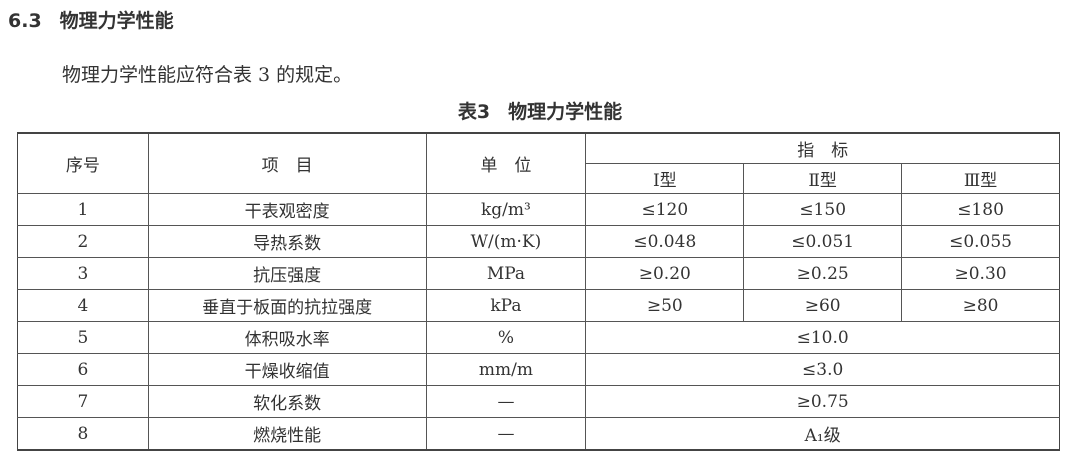 This screenshot has width=1080, height=461. I want to click on table-row: 6 干燥收缩值 mm/m ≤3.0, so click(538, 369).